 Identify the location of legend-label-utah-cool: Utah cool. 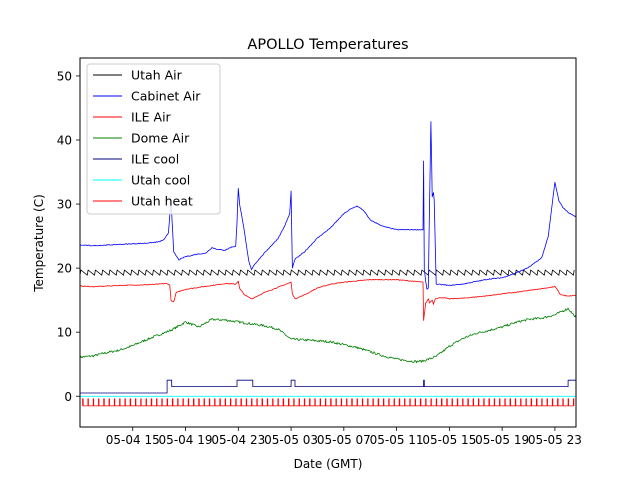
(160, 180).